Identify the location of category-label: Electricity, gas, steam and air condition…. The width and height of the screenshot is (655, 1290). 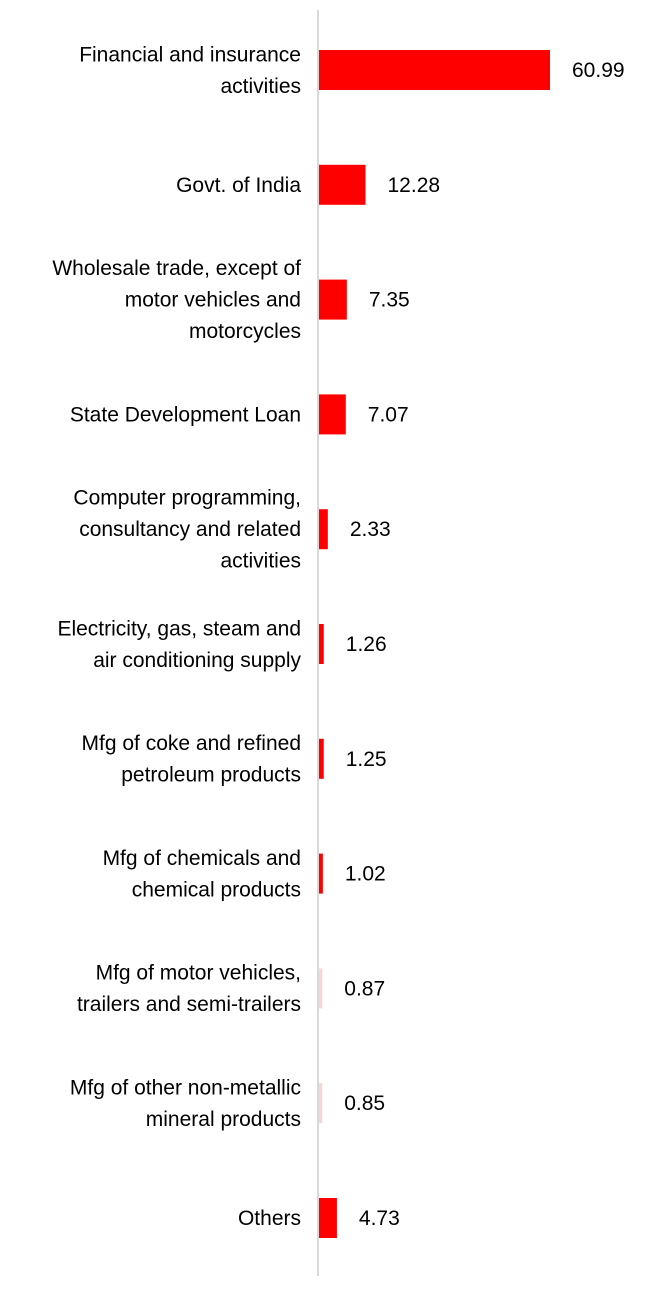
(179, 644).